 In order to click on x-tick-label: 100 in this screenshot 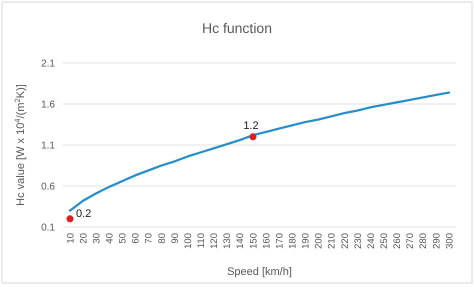, I will do `click(188, 241)`.